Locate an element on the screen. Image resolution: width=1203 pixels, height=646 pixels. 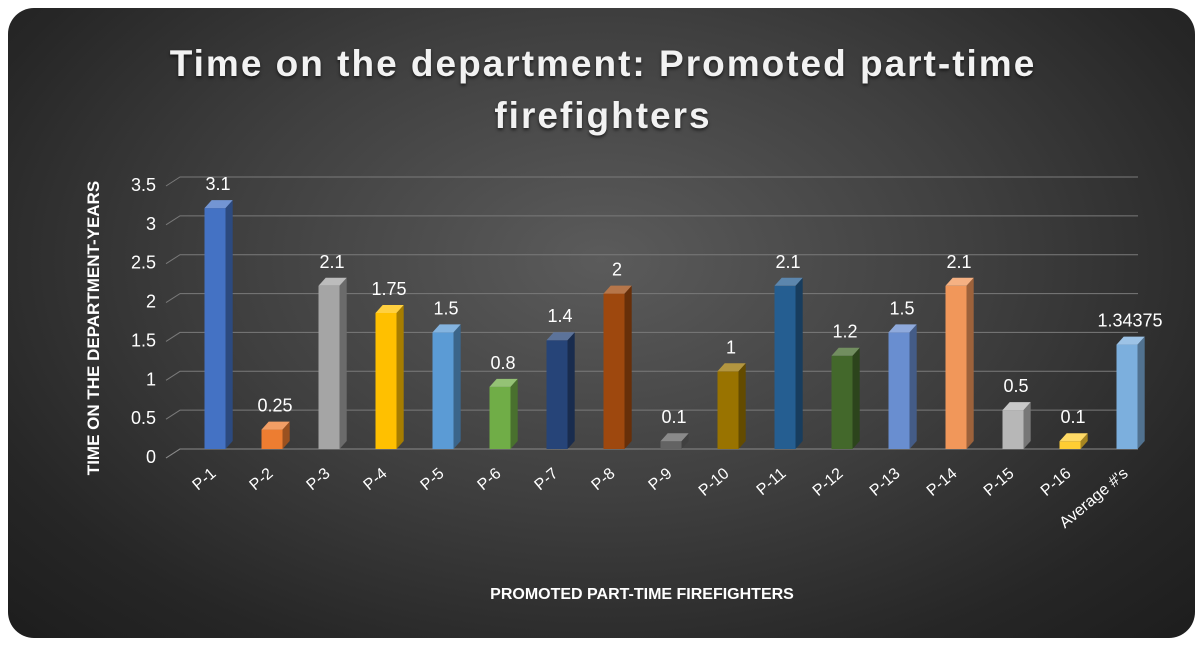
data-label: 2 is located at coordinates (617, 270).